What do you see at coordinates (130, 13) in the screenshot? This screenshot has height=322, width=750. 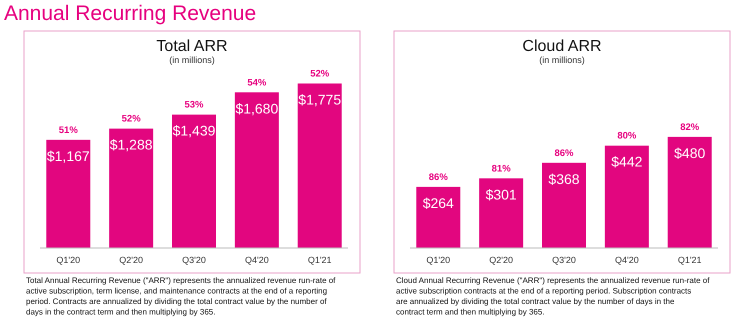 I see `text: Annual Recurring Revenue` at bounding box center [130, 13].